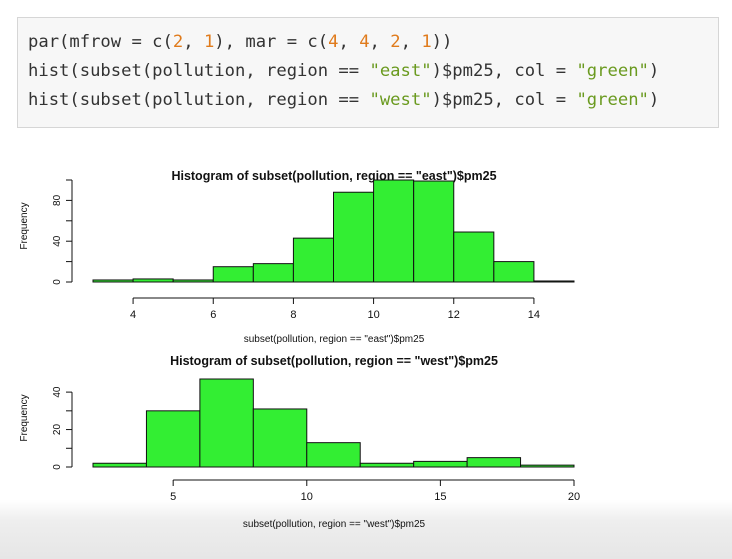 The image size is (732, 559). What do you see at coordinates (574, 497) in the screenshot?
I see `x-tick-label: 20` at bounding box center [574, 497].